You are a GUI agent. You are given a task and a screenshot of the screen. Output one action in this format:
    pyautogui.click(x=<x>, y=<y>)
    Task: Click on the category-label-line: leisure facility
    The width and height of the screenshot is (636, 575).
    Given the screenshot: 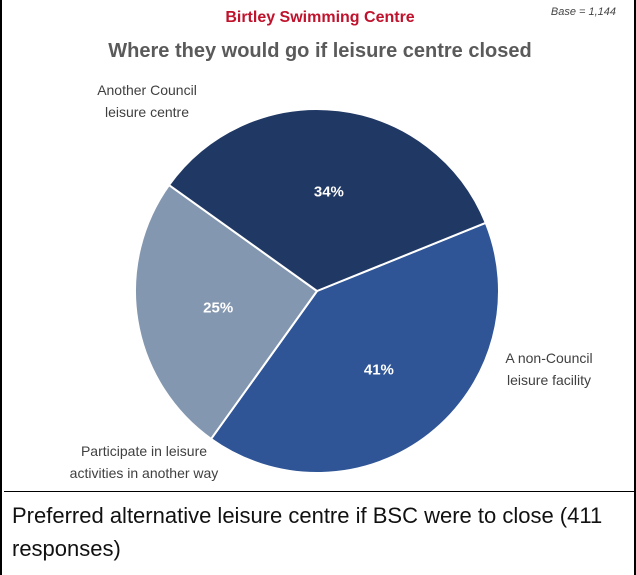 What is the action you would take?
    pyautogui.click(x=549, y=380)
    